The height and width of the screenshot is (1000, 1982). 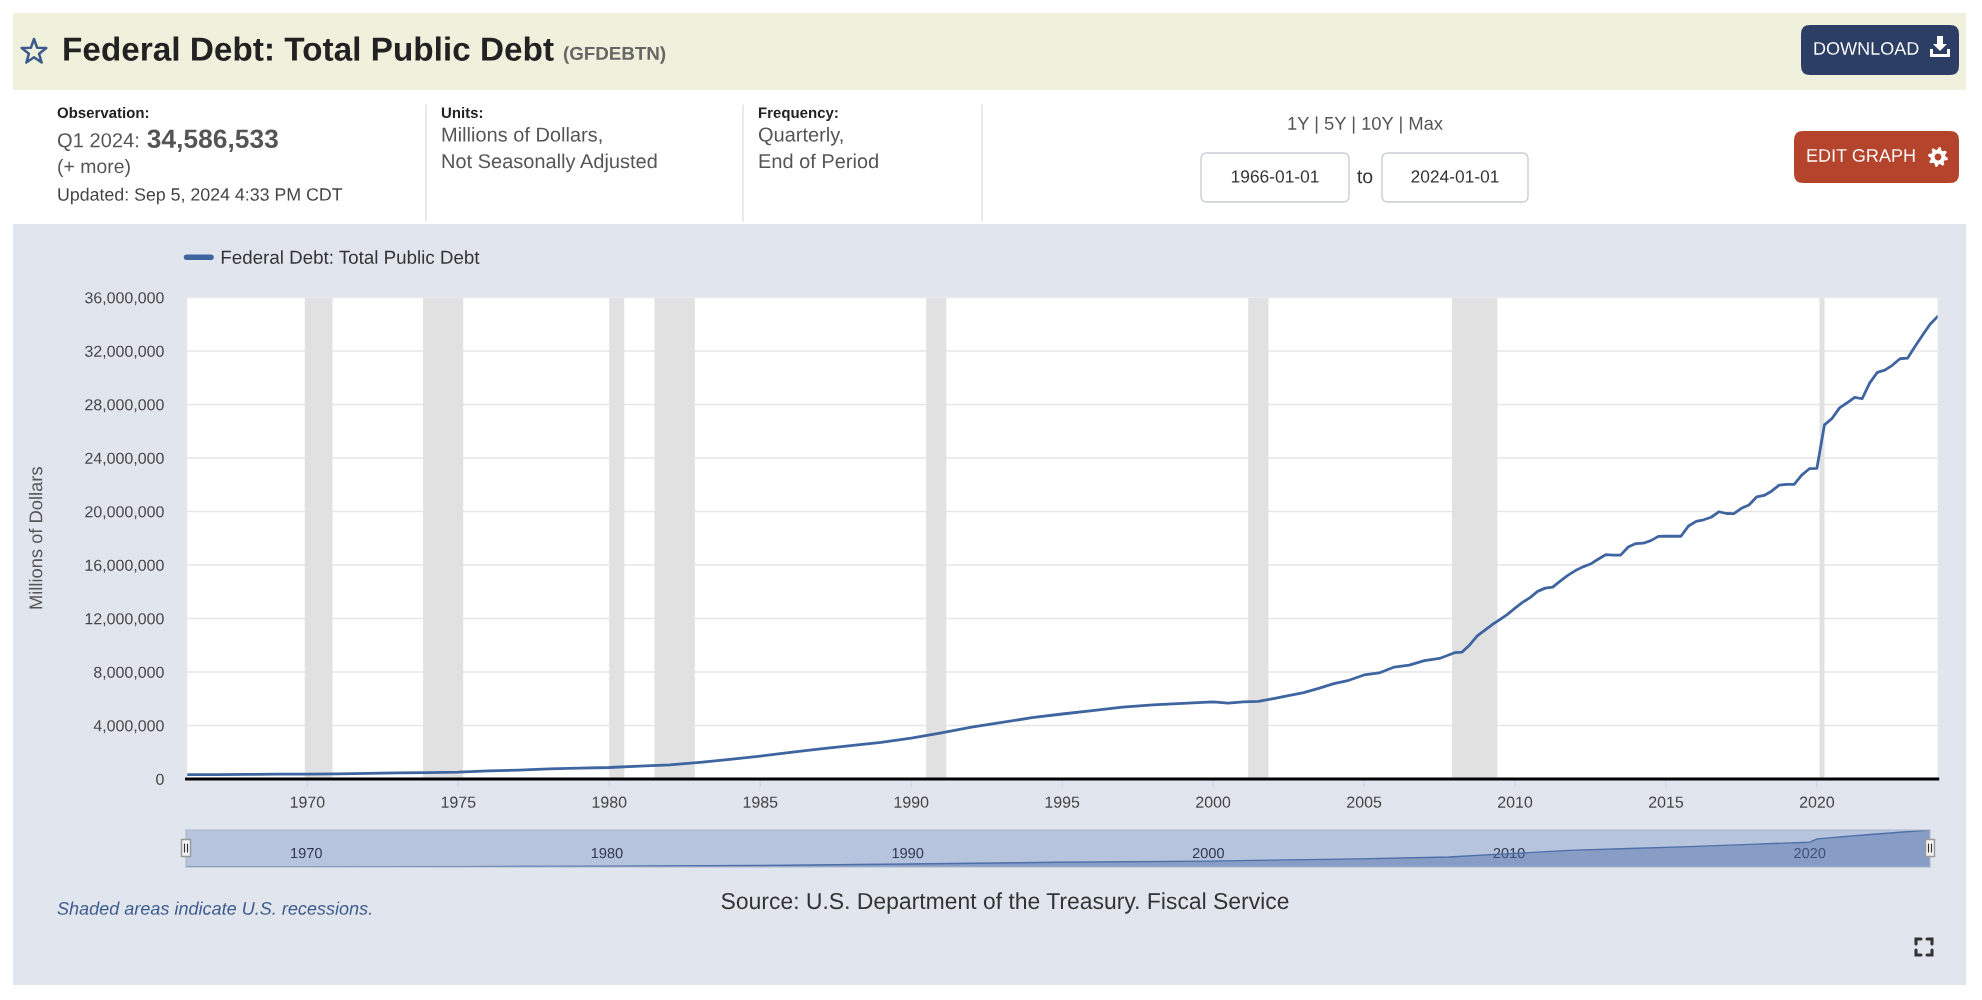 I want to click on y-tick-label: 24,000,000, so click(x=124, y=459).